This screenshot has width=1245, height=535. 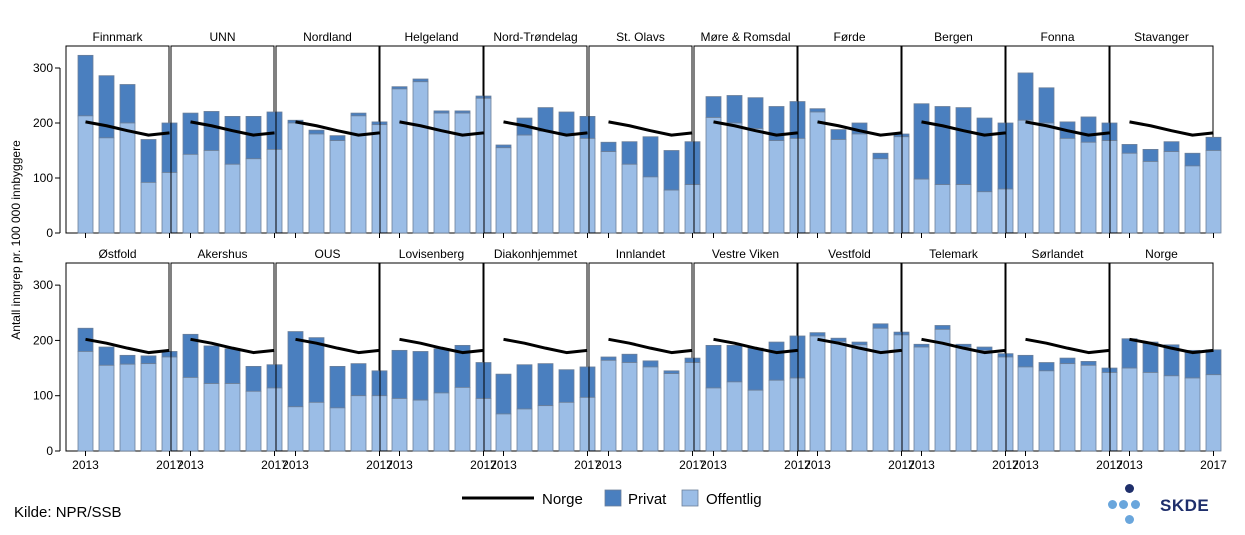 I want to click on legend-offentlig-label: Offentlig, so click(x=734, y=499).